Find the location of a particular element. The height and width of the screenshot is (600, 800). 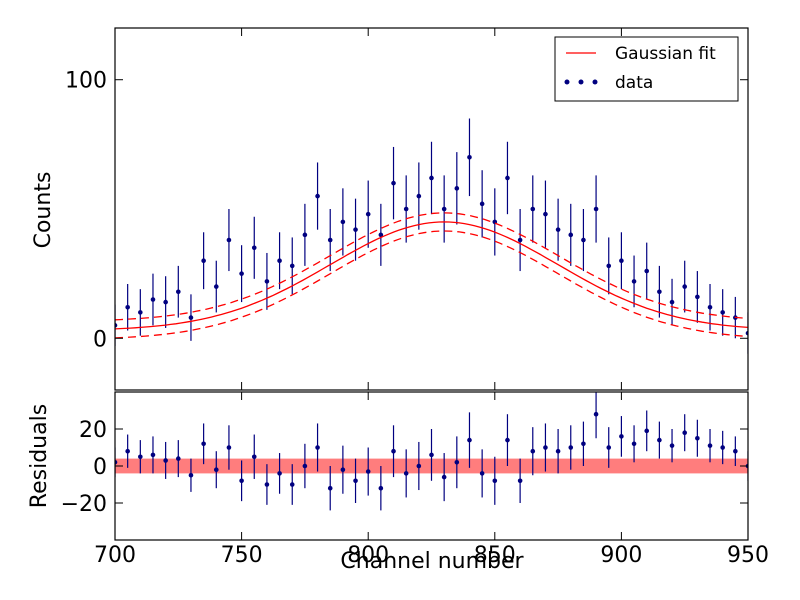

legend-data-label: data is located at coordinates (634, 83).